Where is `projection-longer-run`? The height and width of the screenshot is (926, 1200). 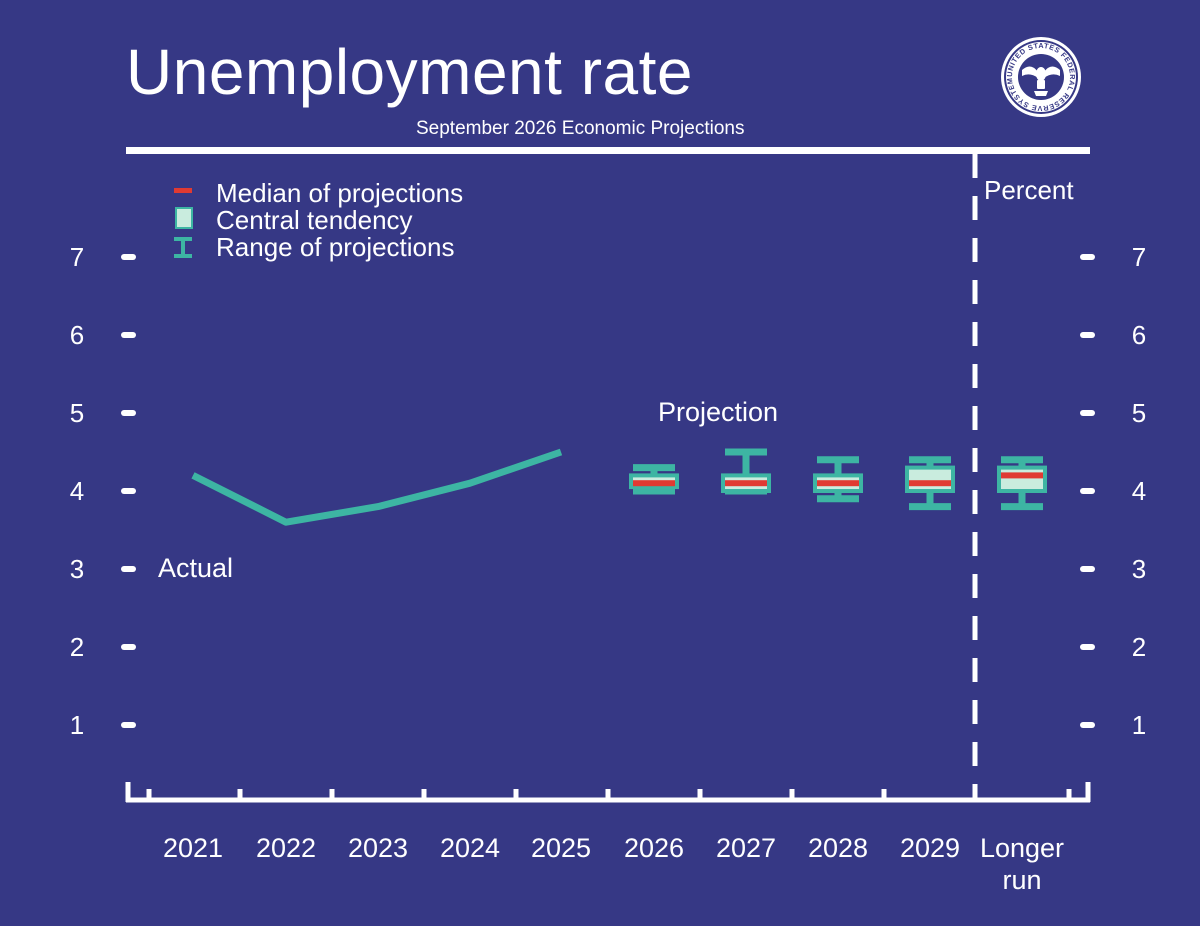
projection-longer-run is located at coordinates (1022, 483).